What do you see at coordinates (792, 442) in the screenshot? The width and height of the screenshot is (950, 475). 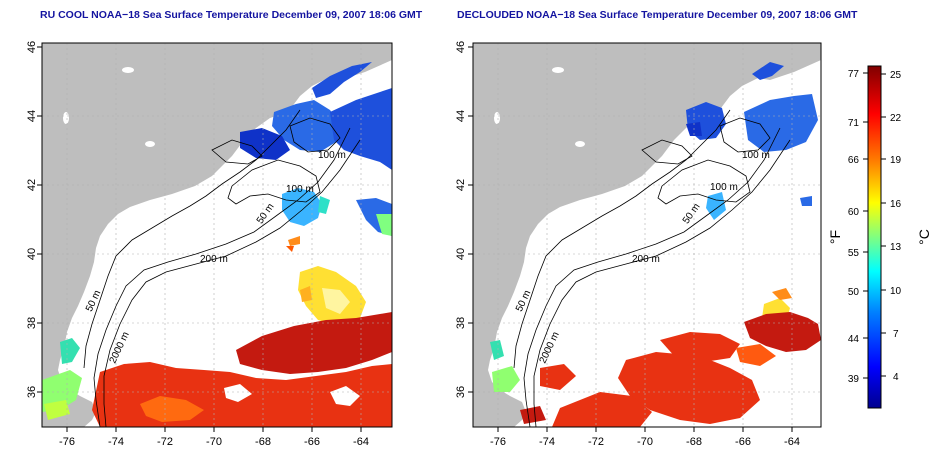 I see `right-lon-64: -64` at bounding box center [792, 442].